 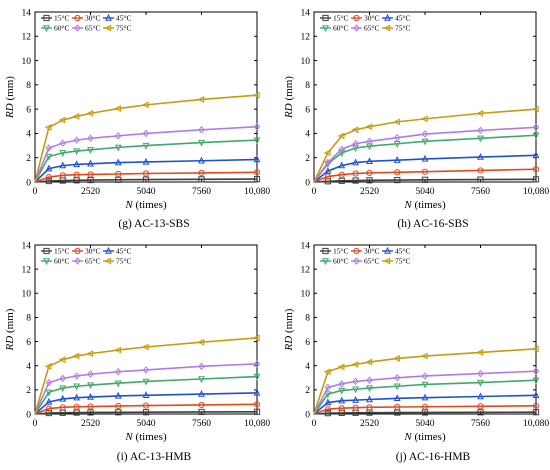 I want to click on y-tick-label: 14, so click(x=306, y=246).